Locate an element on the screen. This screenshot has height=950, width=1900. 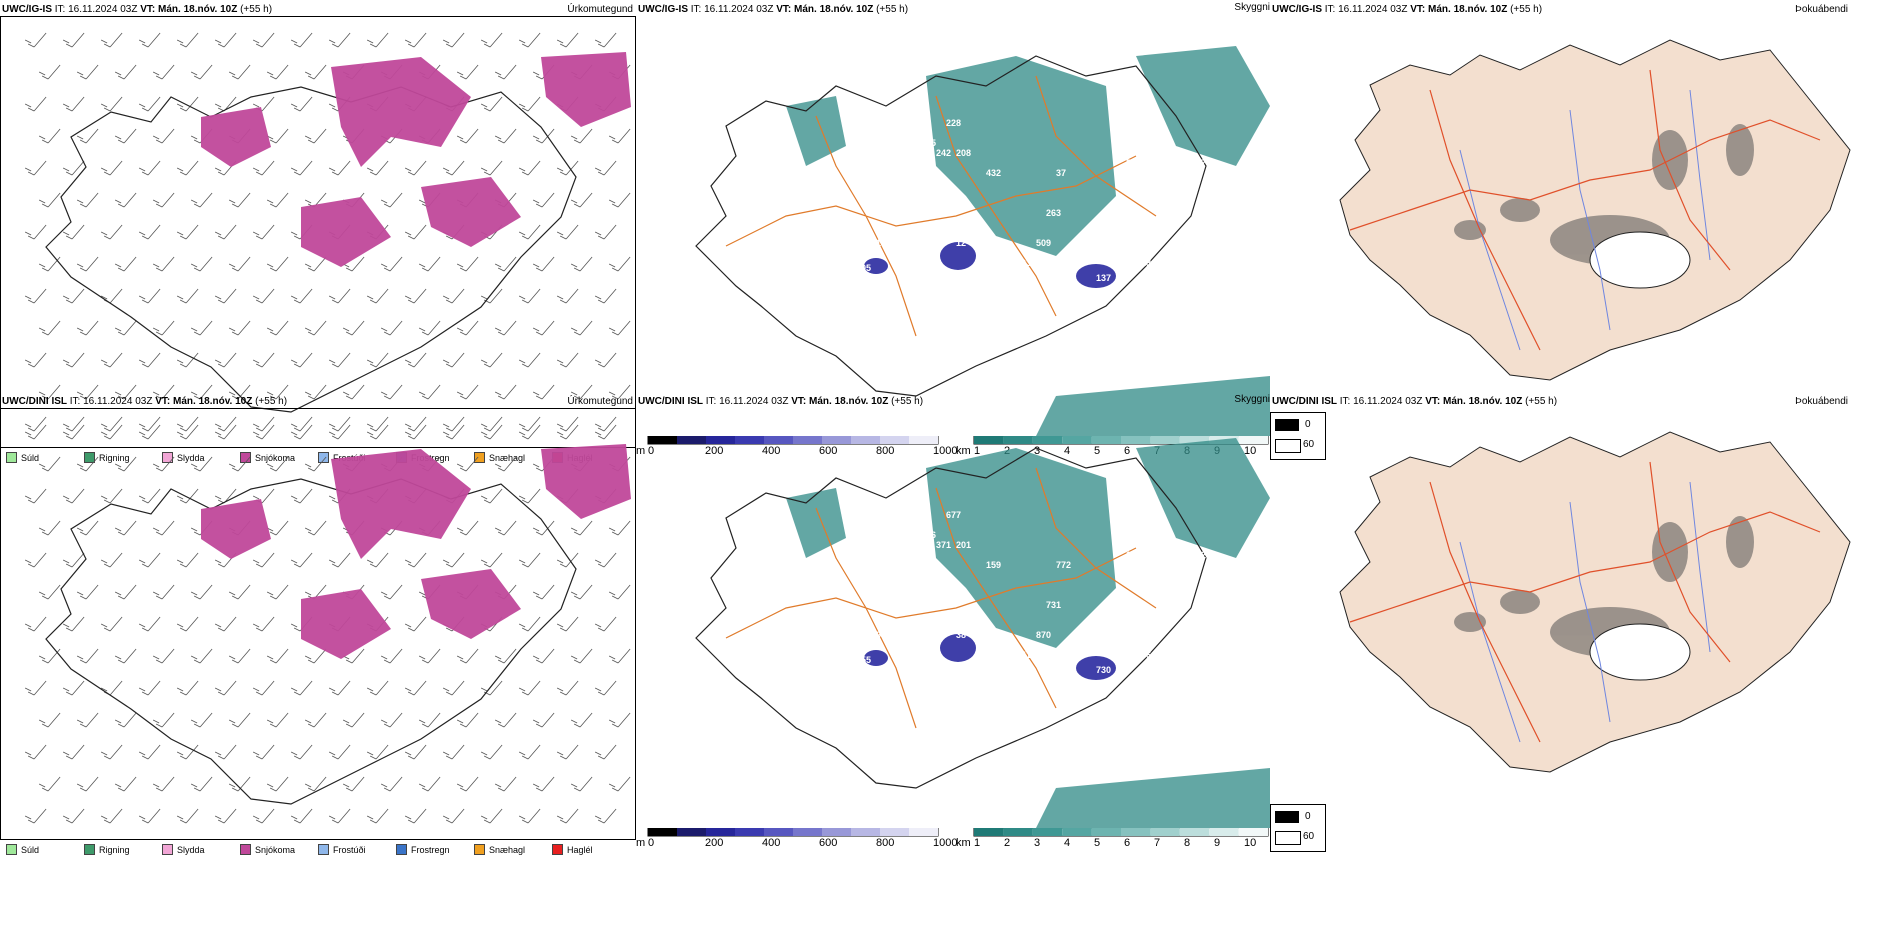
field-name: Þokuábendi is located at coordinates (1821, 9).